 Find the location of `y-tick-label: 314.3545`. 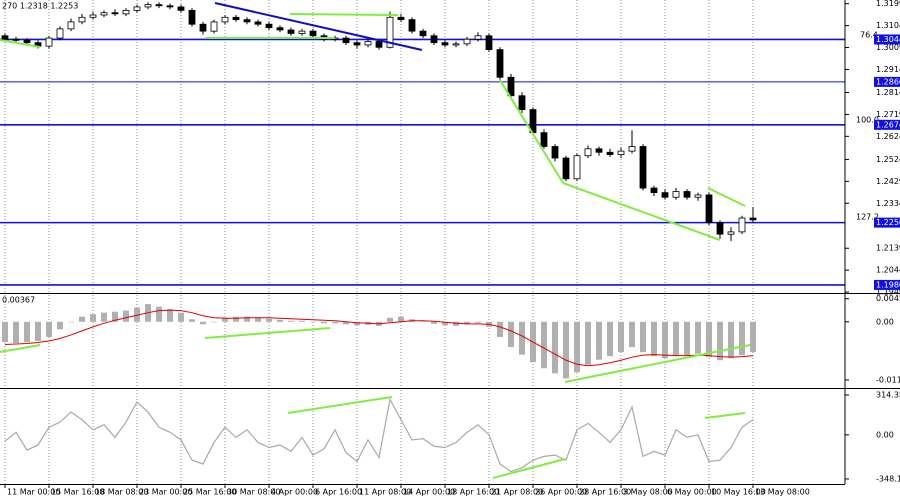

y-tick-label: 314.3545 is located at coordinates (888, 395).